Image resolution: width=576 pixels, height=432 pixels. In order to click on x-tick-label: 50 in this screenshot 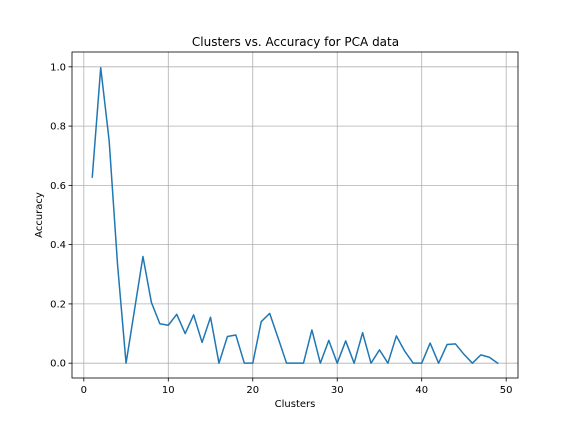, I will do `click(506, 390)`.